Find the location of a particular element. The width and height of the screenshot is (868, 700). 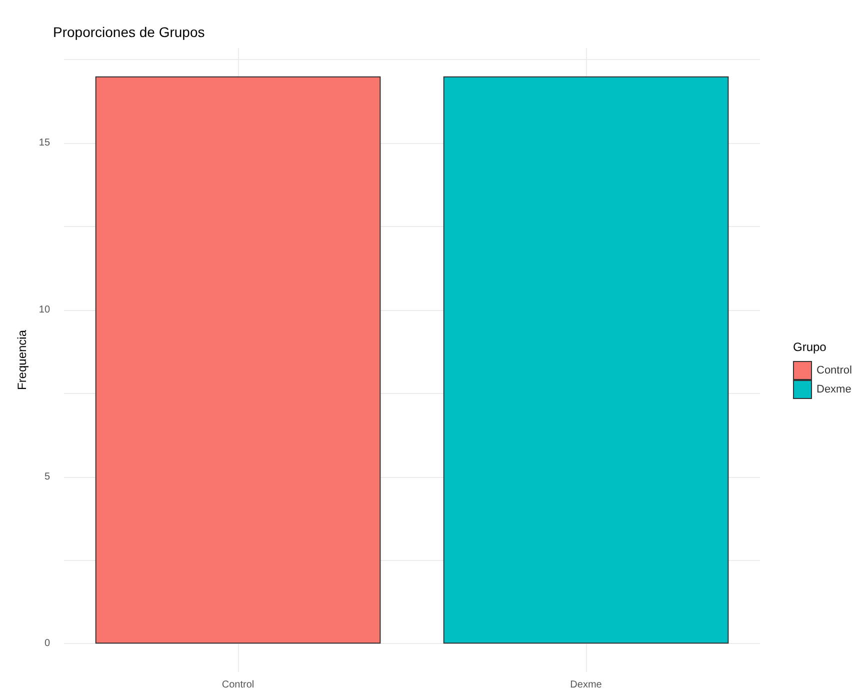

legend-label: Control is located at coordinates (834, 370).